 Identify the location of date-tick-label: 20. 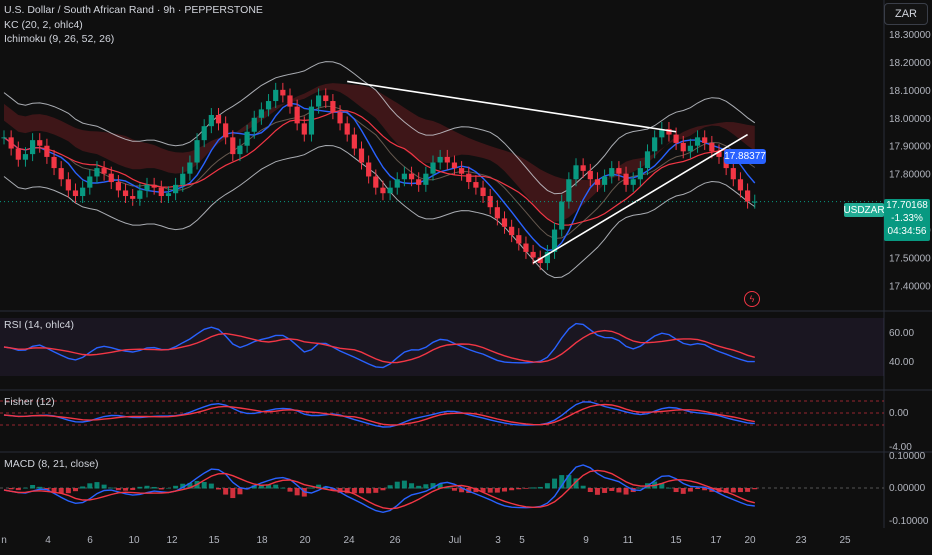
(750, 540).